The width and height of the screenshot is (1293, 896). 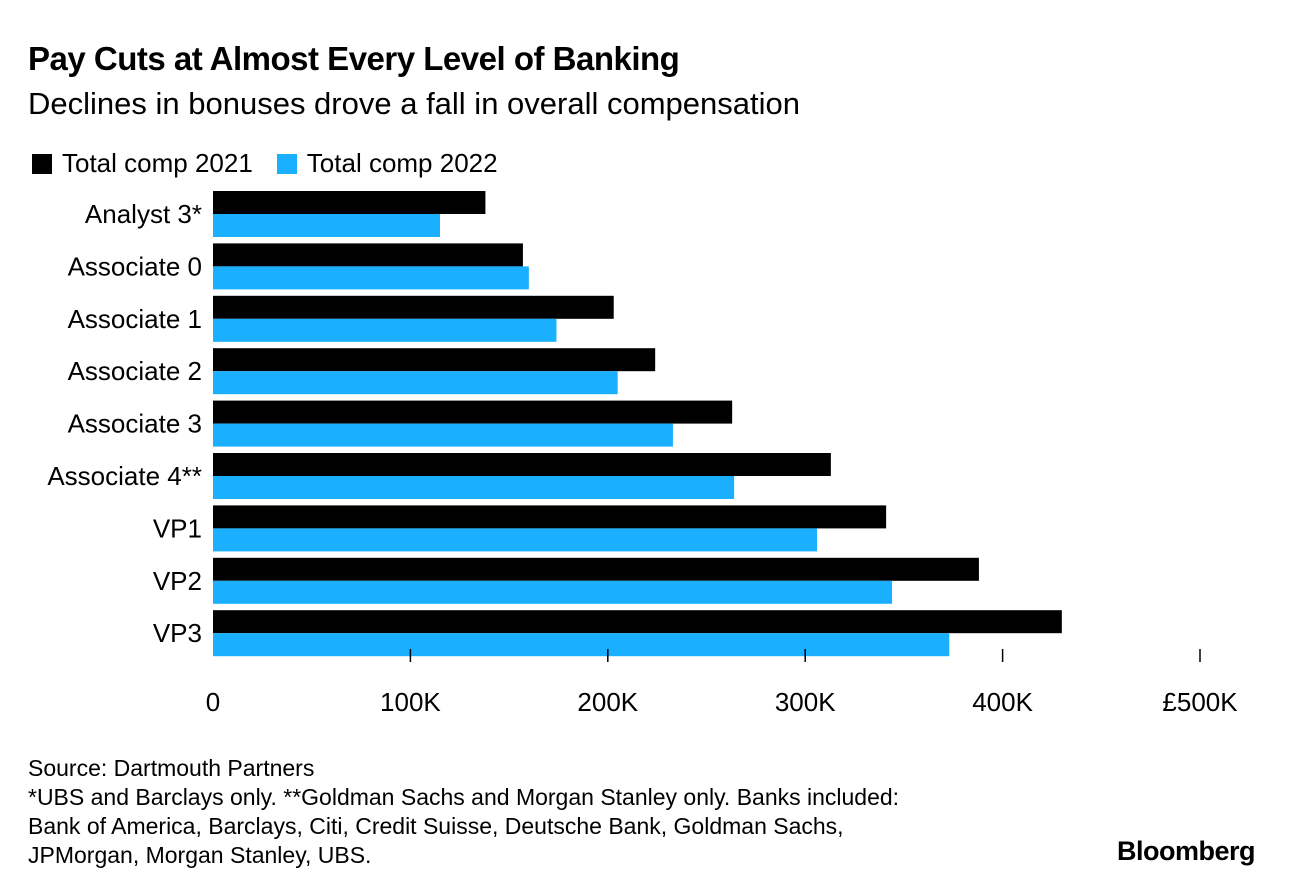 What do you see at coordinates (371, 278) in the screenshot?
I see `bar-associate-0-2022` at bounding box center [371, 278].